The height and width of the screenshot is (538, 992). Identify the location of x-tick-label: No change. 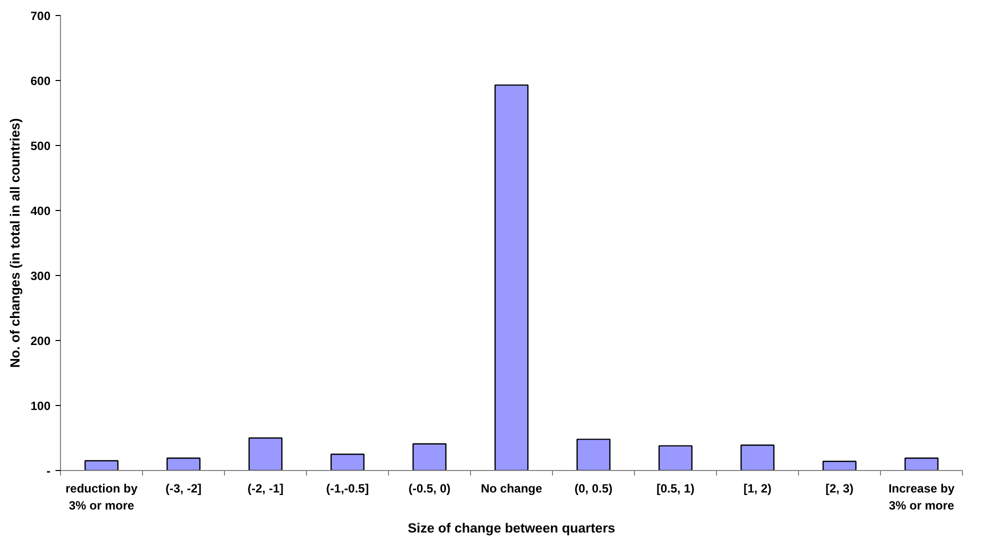
(511, 489).